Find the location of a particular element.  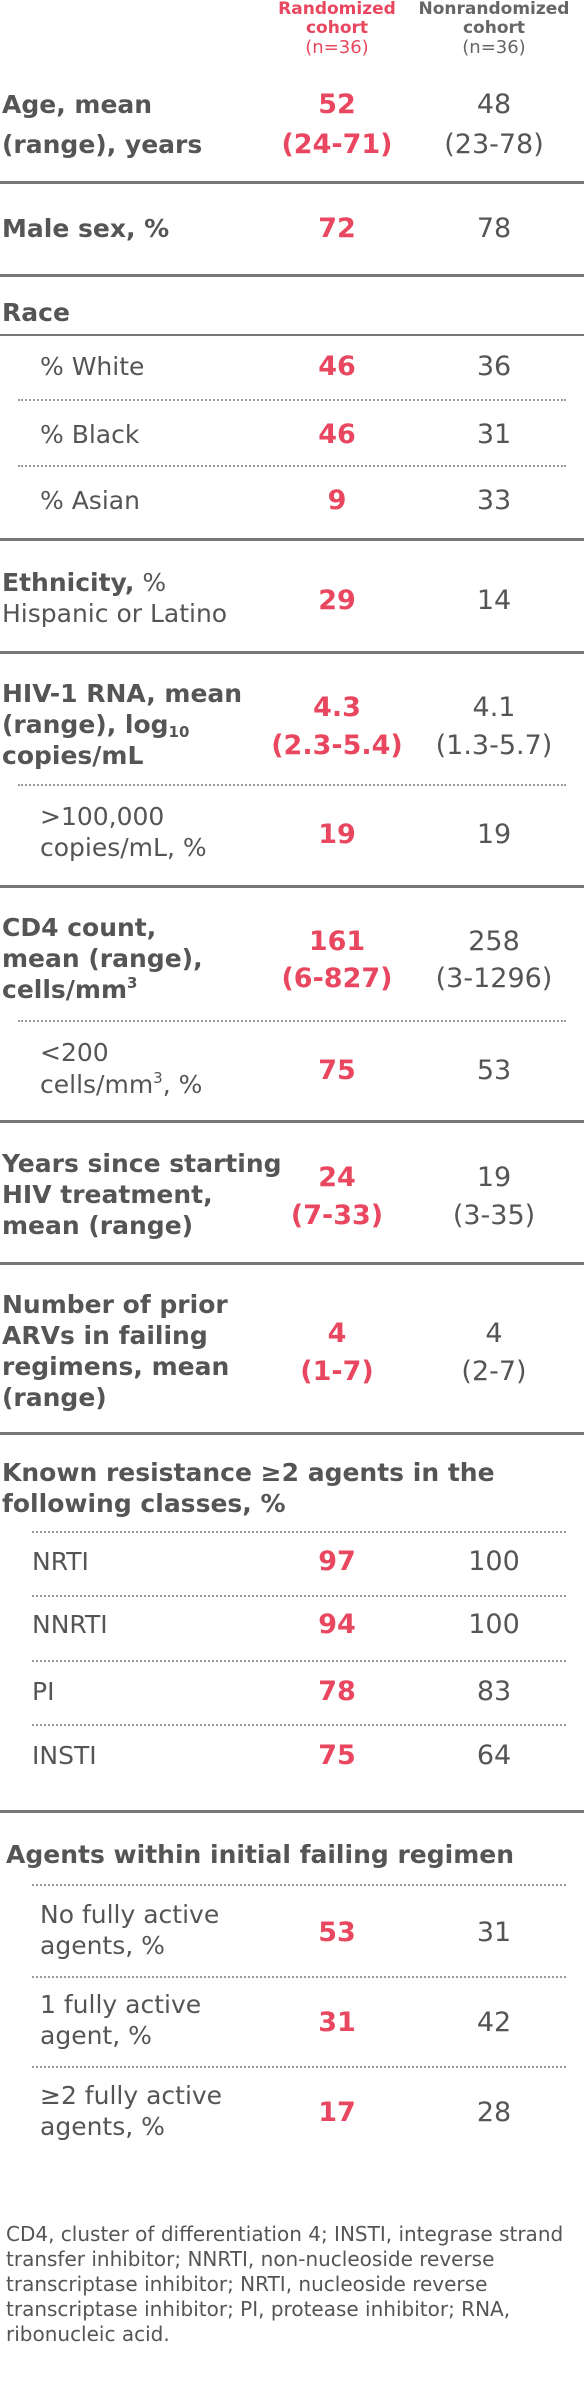

hiv-rna-randomized-range: (2.3-5.4) is located at coordinates (337, 745).